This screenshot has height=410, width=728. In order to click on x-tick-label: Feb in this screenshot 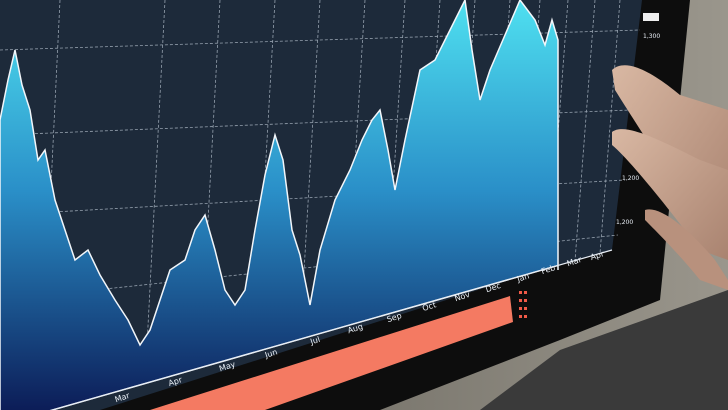, I will do `click(548, 269)`.